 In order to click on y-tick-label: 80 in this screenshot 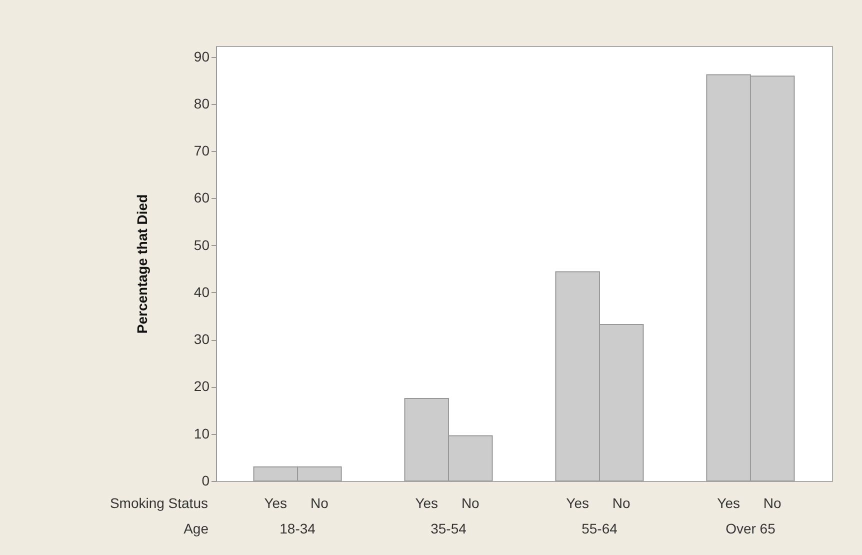, I will do `click(202, 103)`.